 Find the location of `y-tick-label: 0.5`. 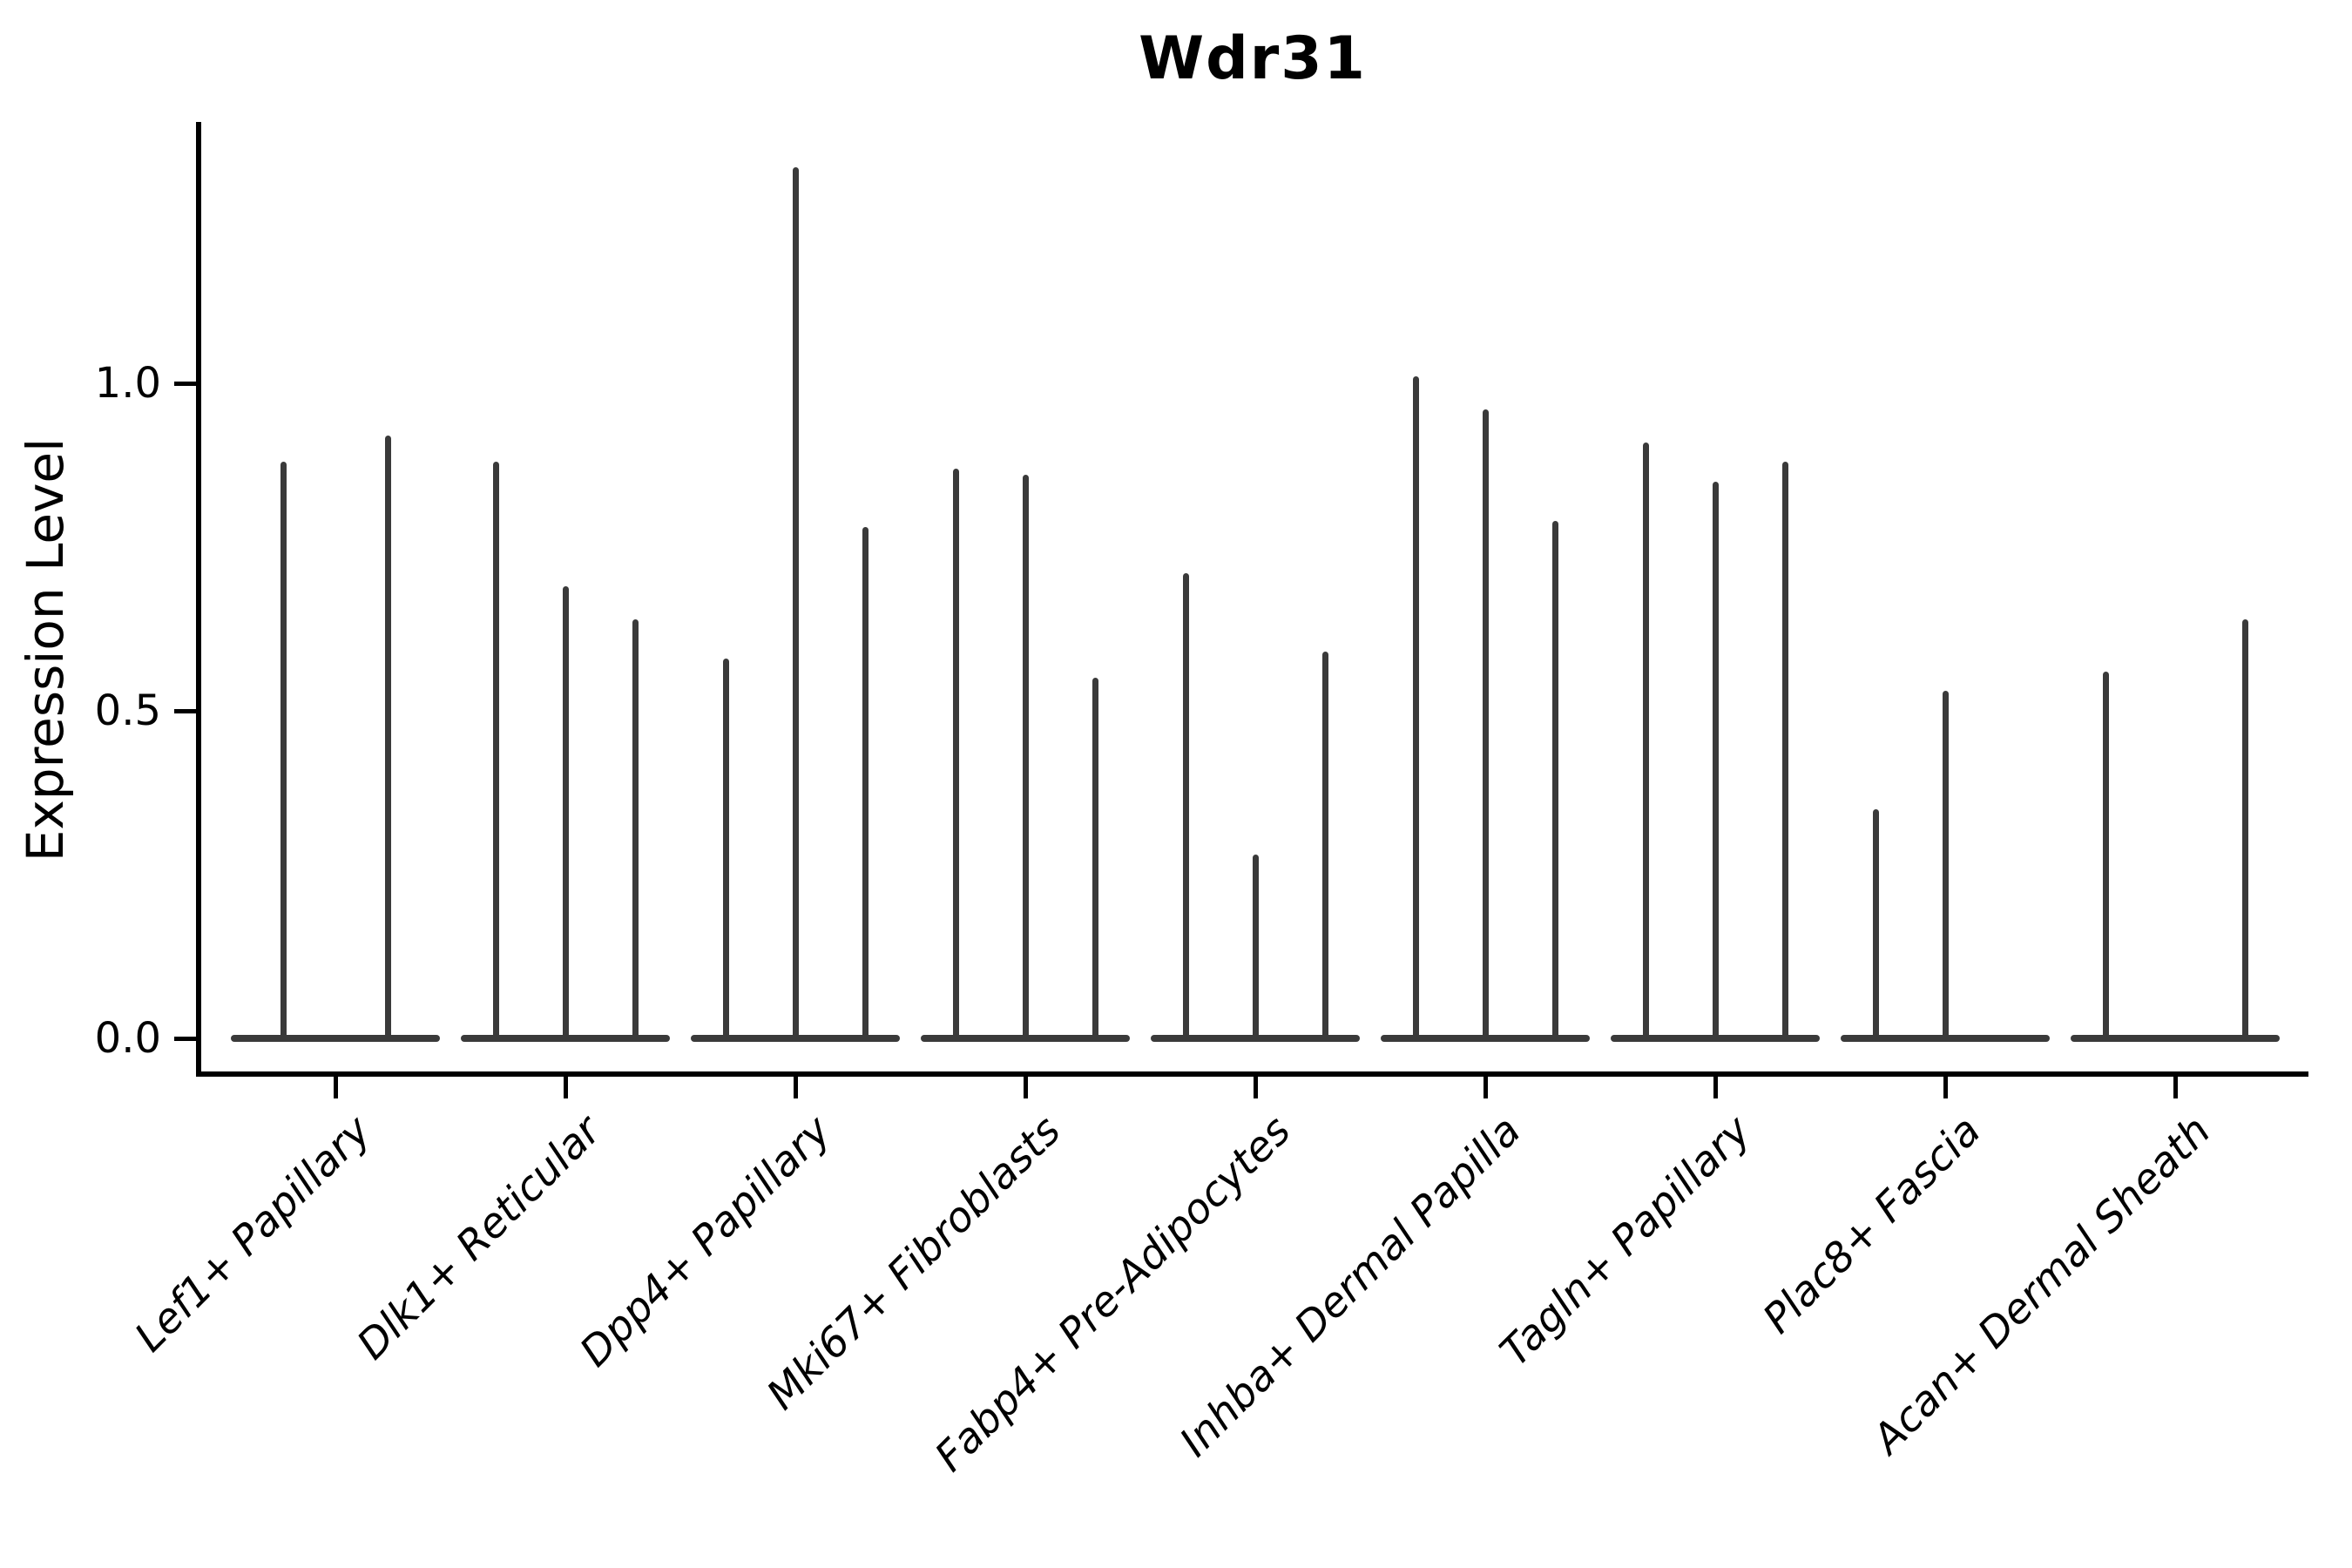

y-tick-label: 0.5 is located at coordinates (127, 710).